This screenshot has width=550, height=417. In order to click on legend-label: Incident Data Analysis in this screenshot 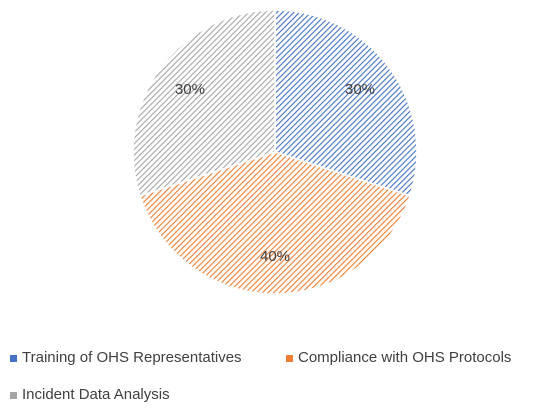, I will do `click(96, 394)`.